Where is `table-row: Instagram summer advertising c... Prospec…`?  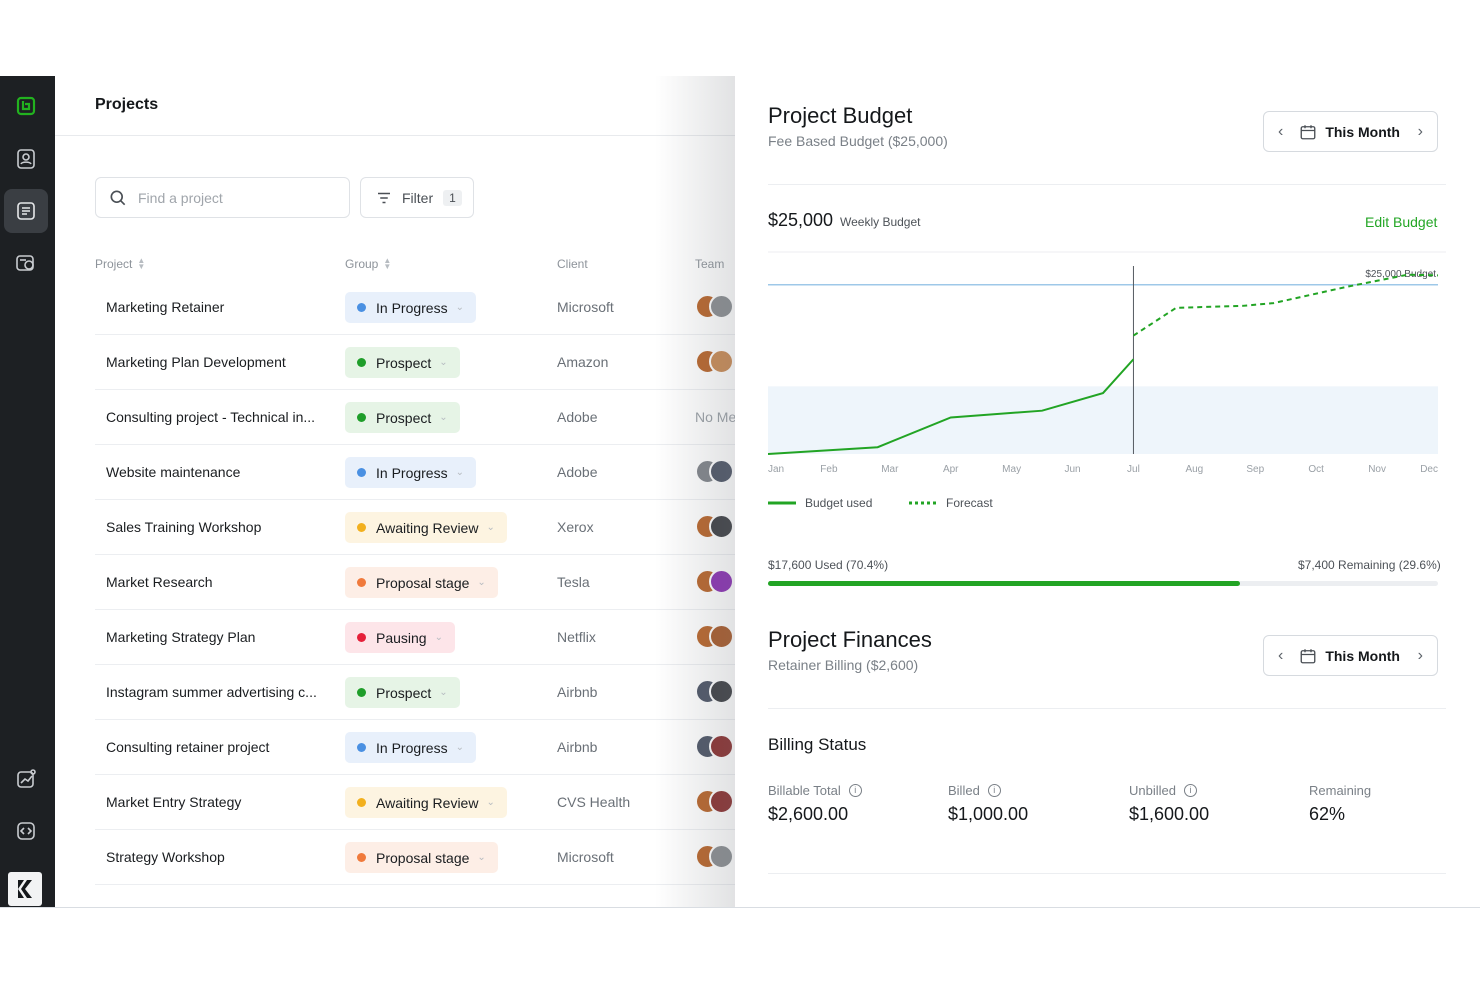 table-row: Instagram summer advertising c... Prospec… is located at coordinates (415, 692).